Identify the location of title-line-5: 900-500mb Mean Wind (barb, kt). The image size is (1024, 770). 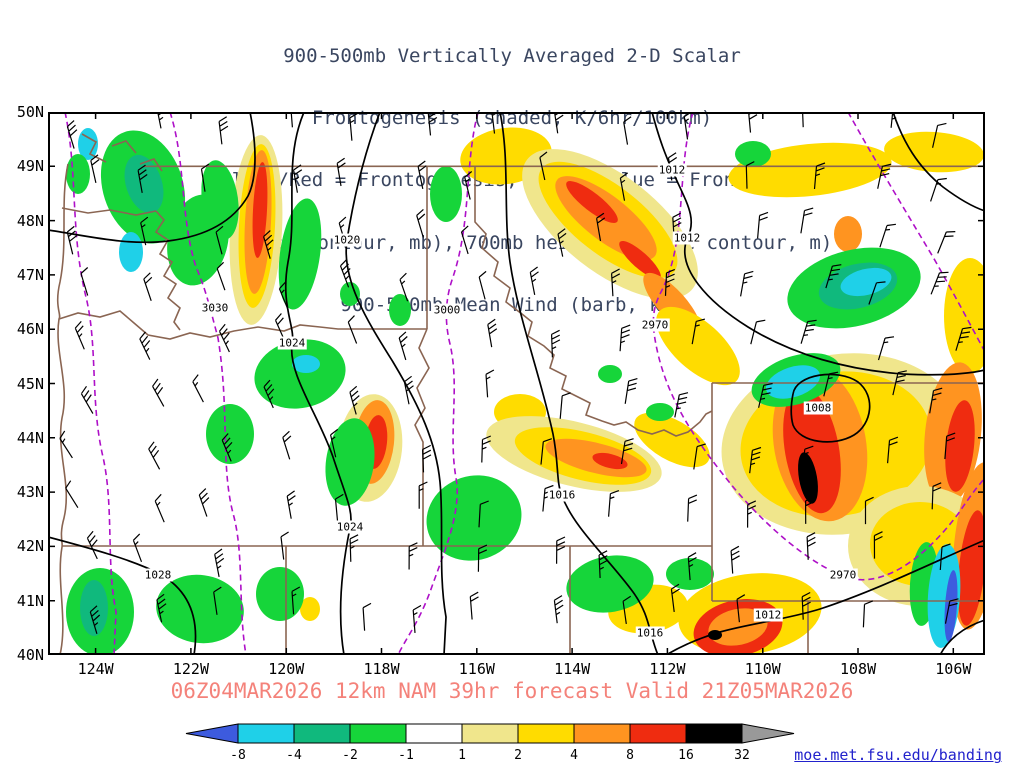
(512, 305).